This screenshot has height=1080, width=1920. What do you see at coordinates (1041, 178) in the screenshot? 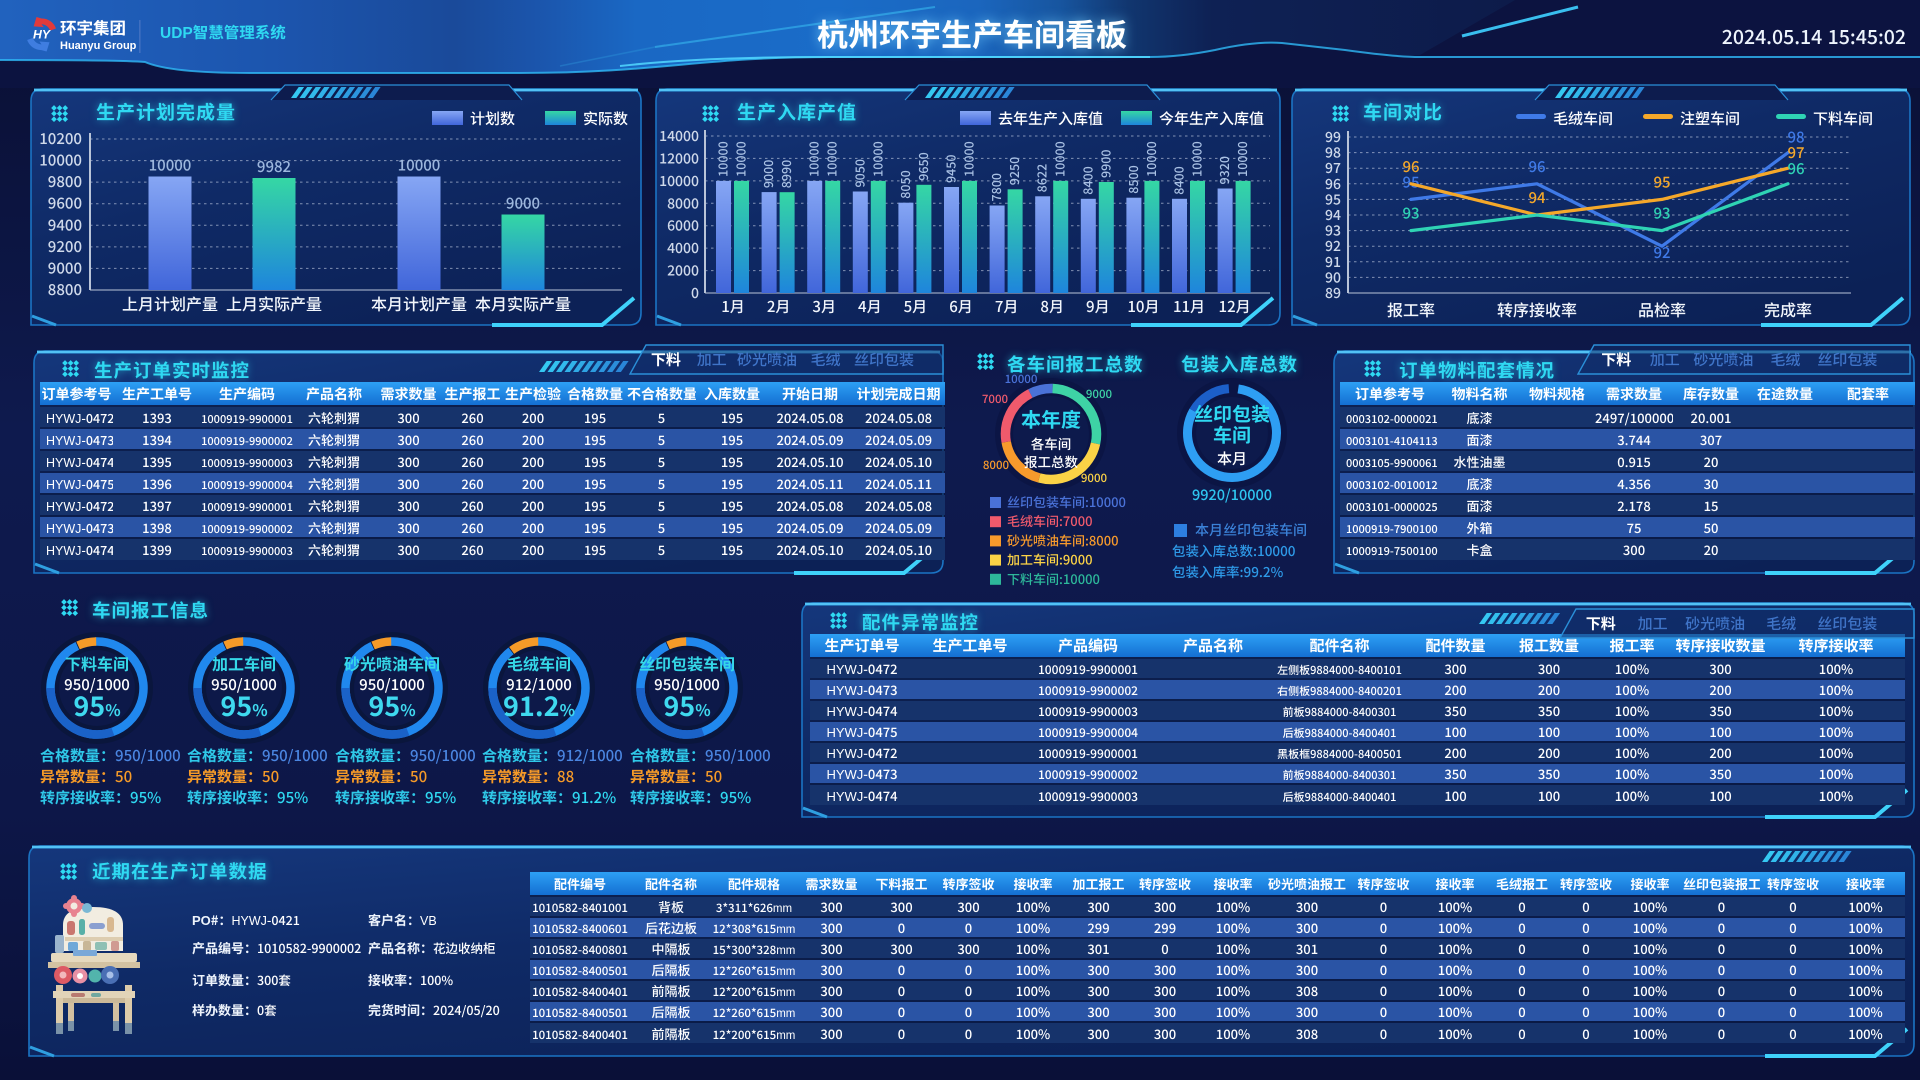
I see `svg-text: 8622` at bounding box center [1041, 178].